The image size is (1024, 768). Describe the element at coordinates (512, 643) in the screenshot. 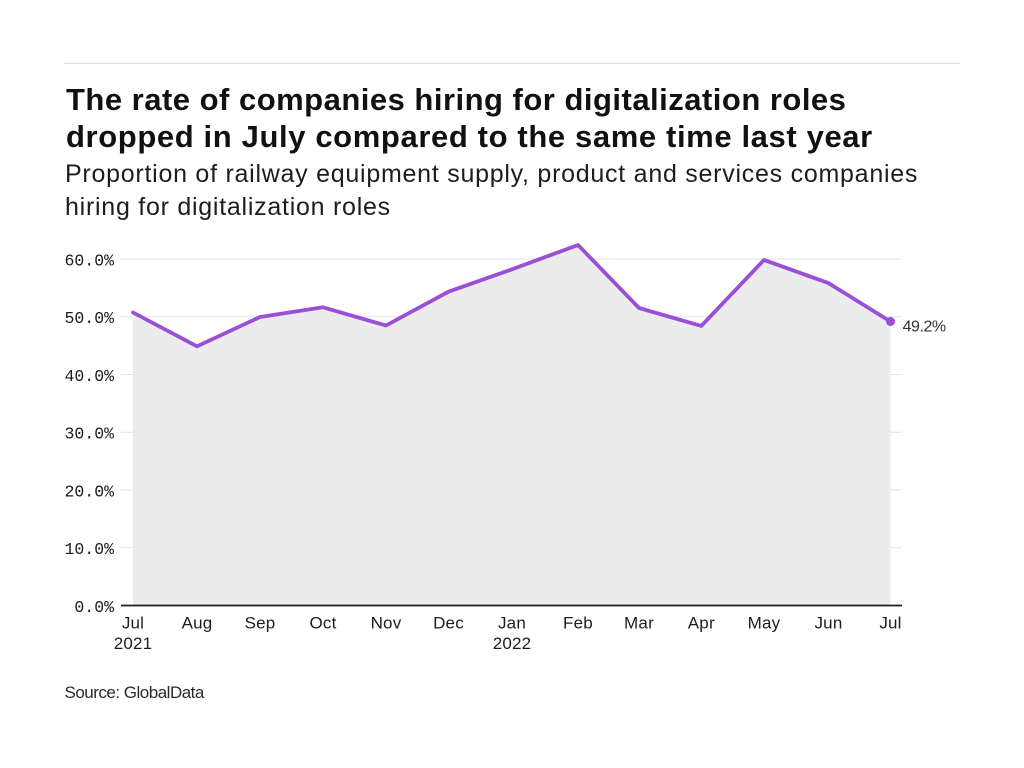

I see `svg-text: 2022` at that location.